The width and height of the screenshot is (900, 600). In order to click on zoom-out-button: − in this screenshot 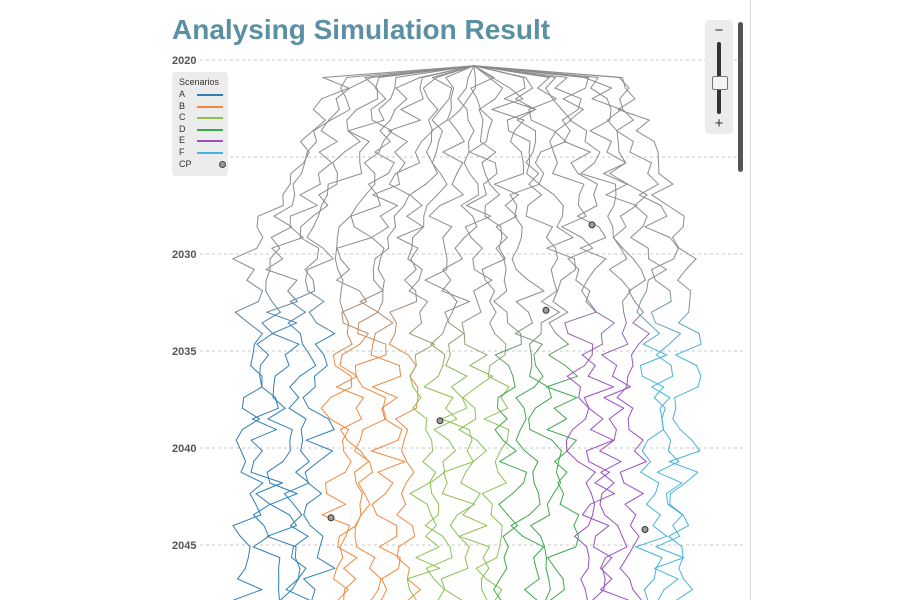, I will do `click(719, 30)`.